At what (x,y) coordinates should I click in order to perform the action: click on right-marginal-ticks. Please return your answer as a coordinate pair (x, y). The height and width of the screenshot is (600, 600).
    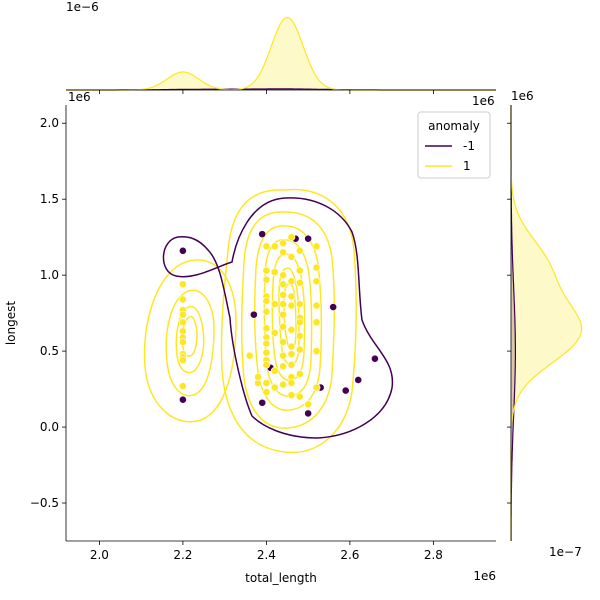
    Looking at the image, I should click on (509, 313).